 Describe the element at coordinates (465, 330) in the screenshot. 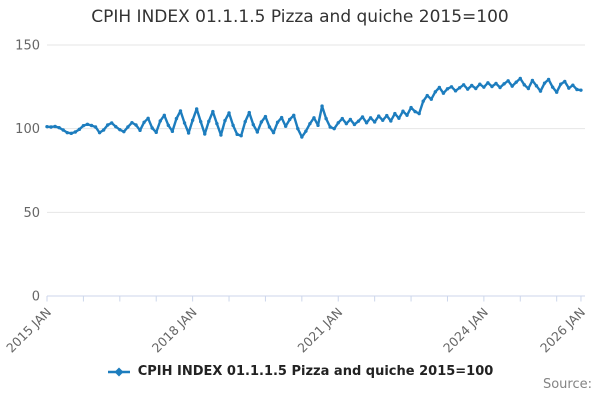

I see `x-axis-label: 2024 JAN` at that location.